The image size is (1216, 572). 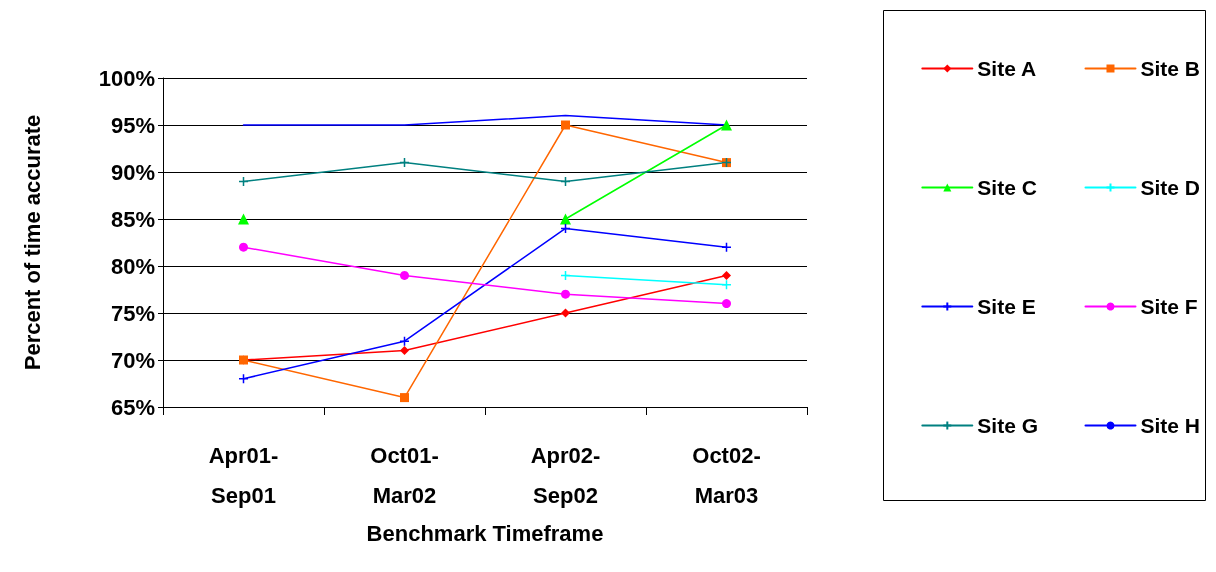 I want to click on legend-label: Site B, so click(x=1170, y=68).